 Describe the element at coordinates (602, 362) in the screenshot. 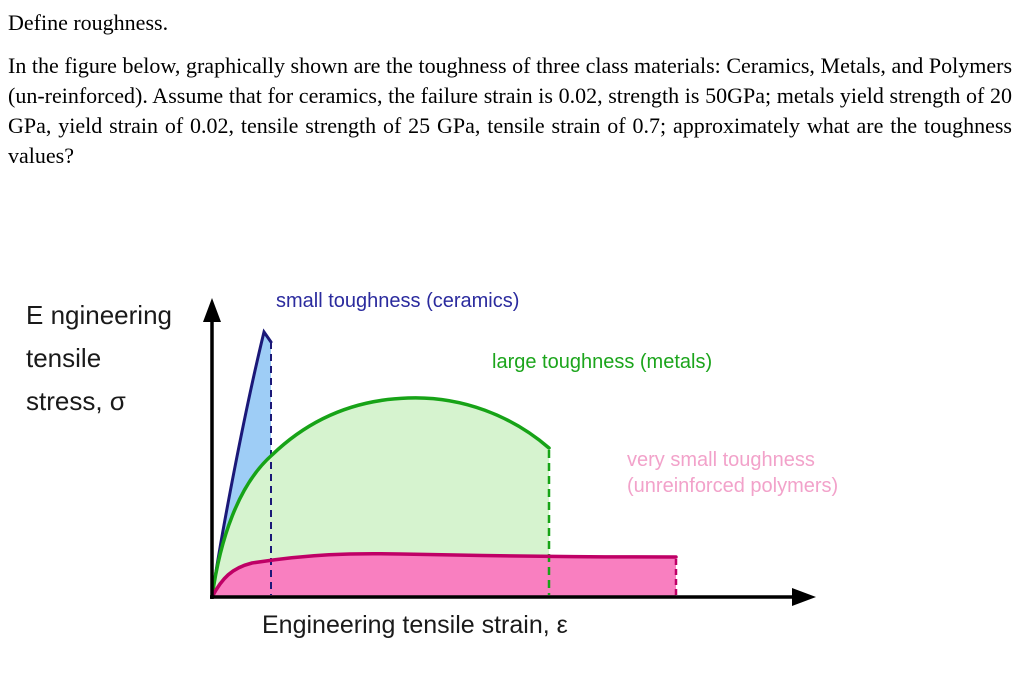

I see `annotation-metals: large toughness (metals)` at that location.